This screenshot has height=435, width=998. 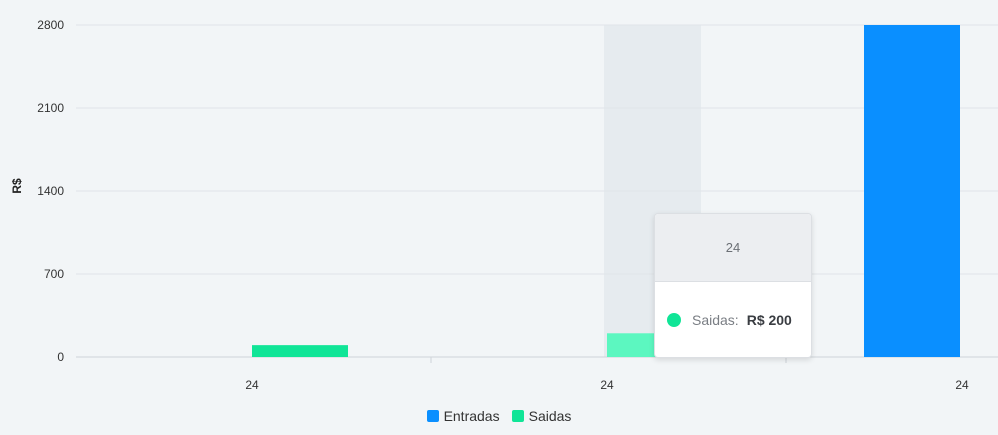 I want to click on legend-item-saidas: Saidas, so click(x=541, y=416).